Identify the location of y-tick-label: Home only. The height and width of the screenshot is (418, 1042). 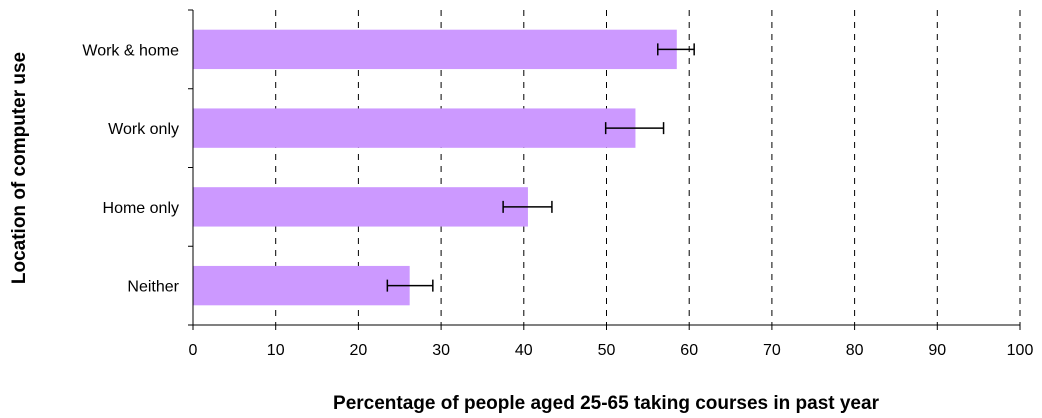
(141, 208).